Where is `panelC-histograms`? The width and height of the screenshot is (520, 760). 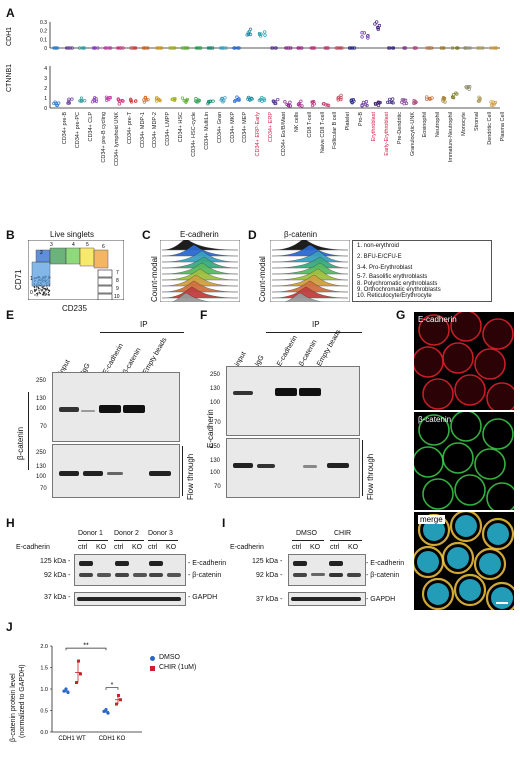 panelC-histograms is located at coordinates (200, 271).